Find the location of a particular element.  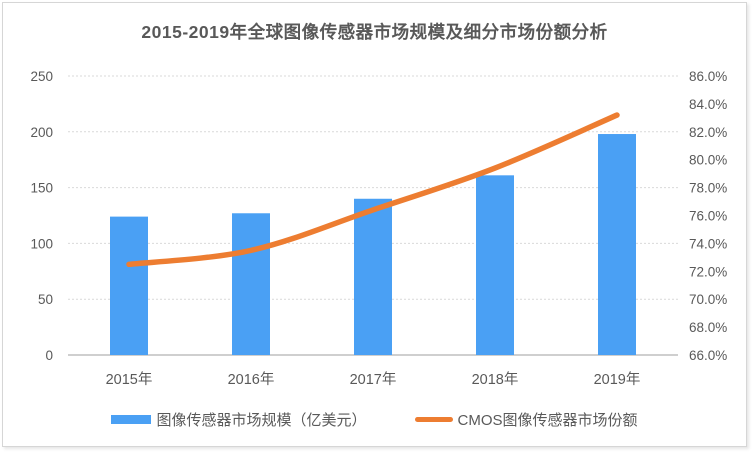

bar-2019年 is located at coordinates (617, 244).